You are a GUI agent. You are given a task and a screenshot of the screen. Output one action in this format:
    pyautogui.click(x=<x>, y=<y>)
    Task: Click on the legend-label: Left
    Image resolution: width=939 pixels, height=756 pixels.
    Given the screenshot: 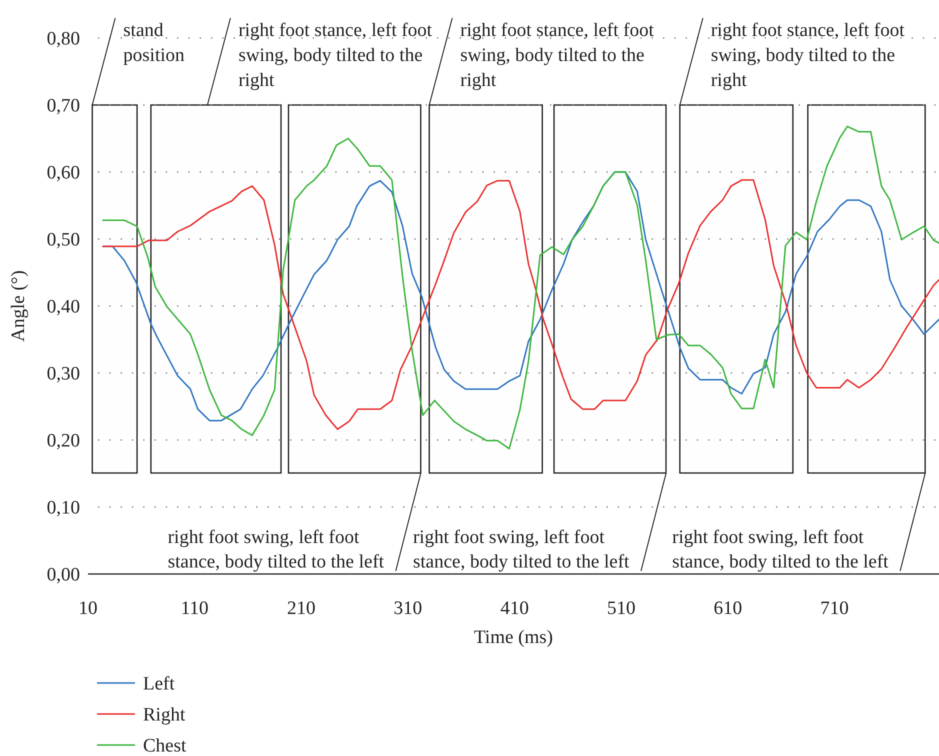 What is the action you would take?
    pyautogui.click(x=159, y=684)
    